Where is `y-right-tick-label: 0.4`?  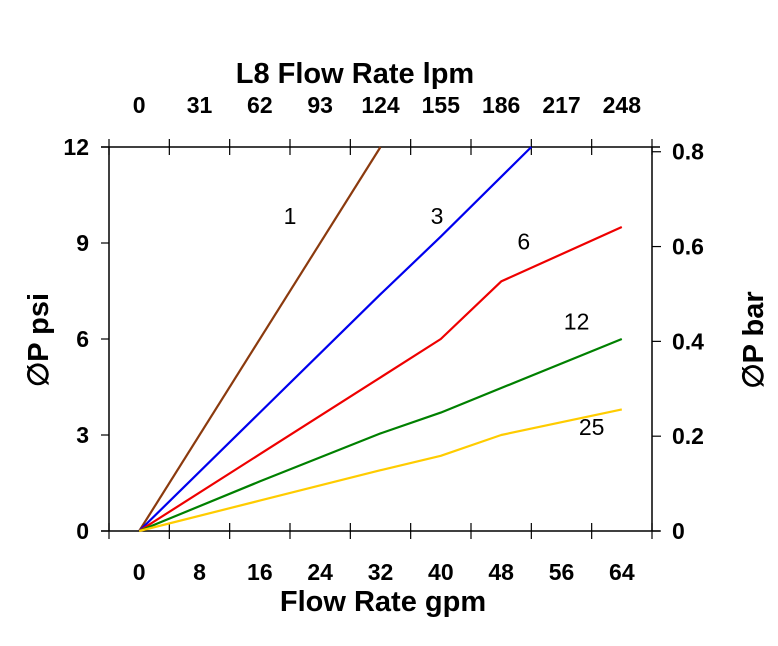 y-right-tick-label: 0.4 is located at coordinates (688, 341).